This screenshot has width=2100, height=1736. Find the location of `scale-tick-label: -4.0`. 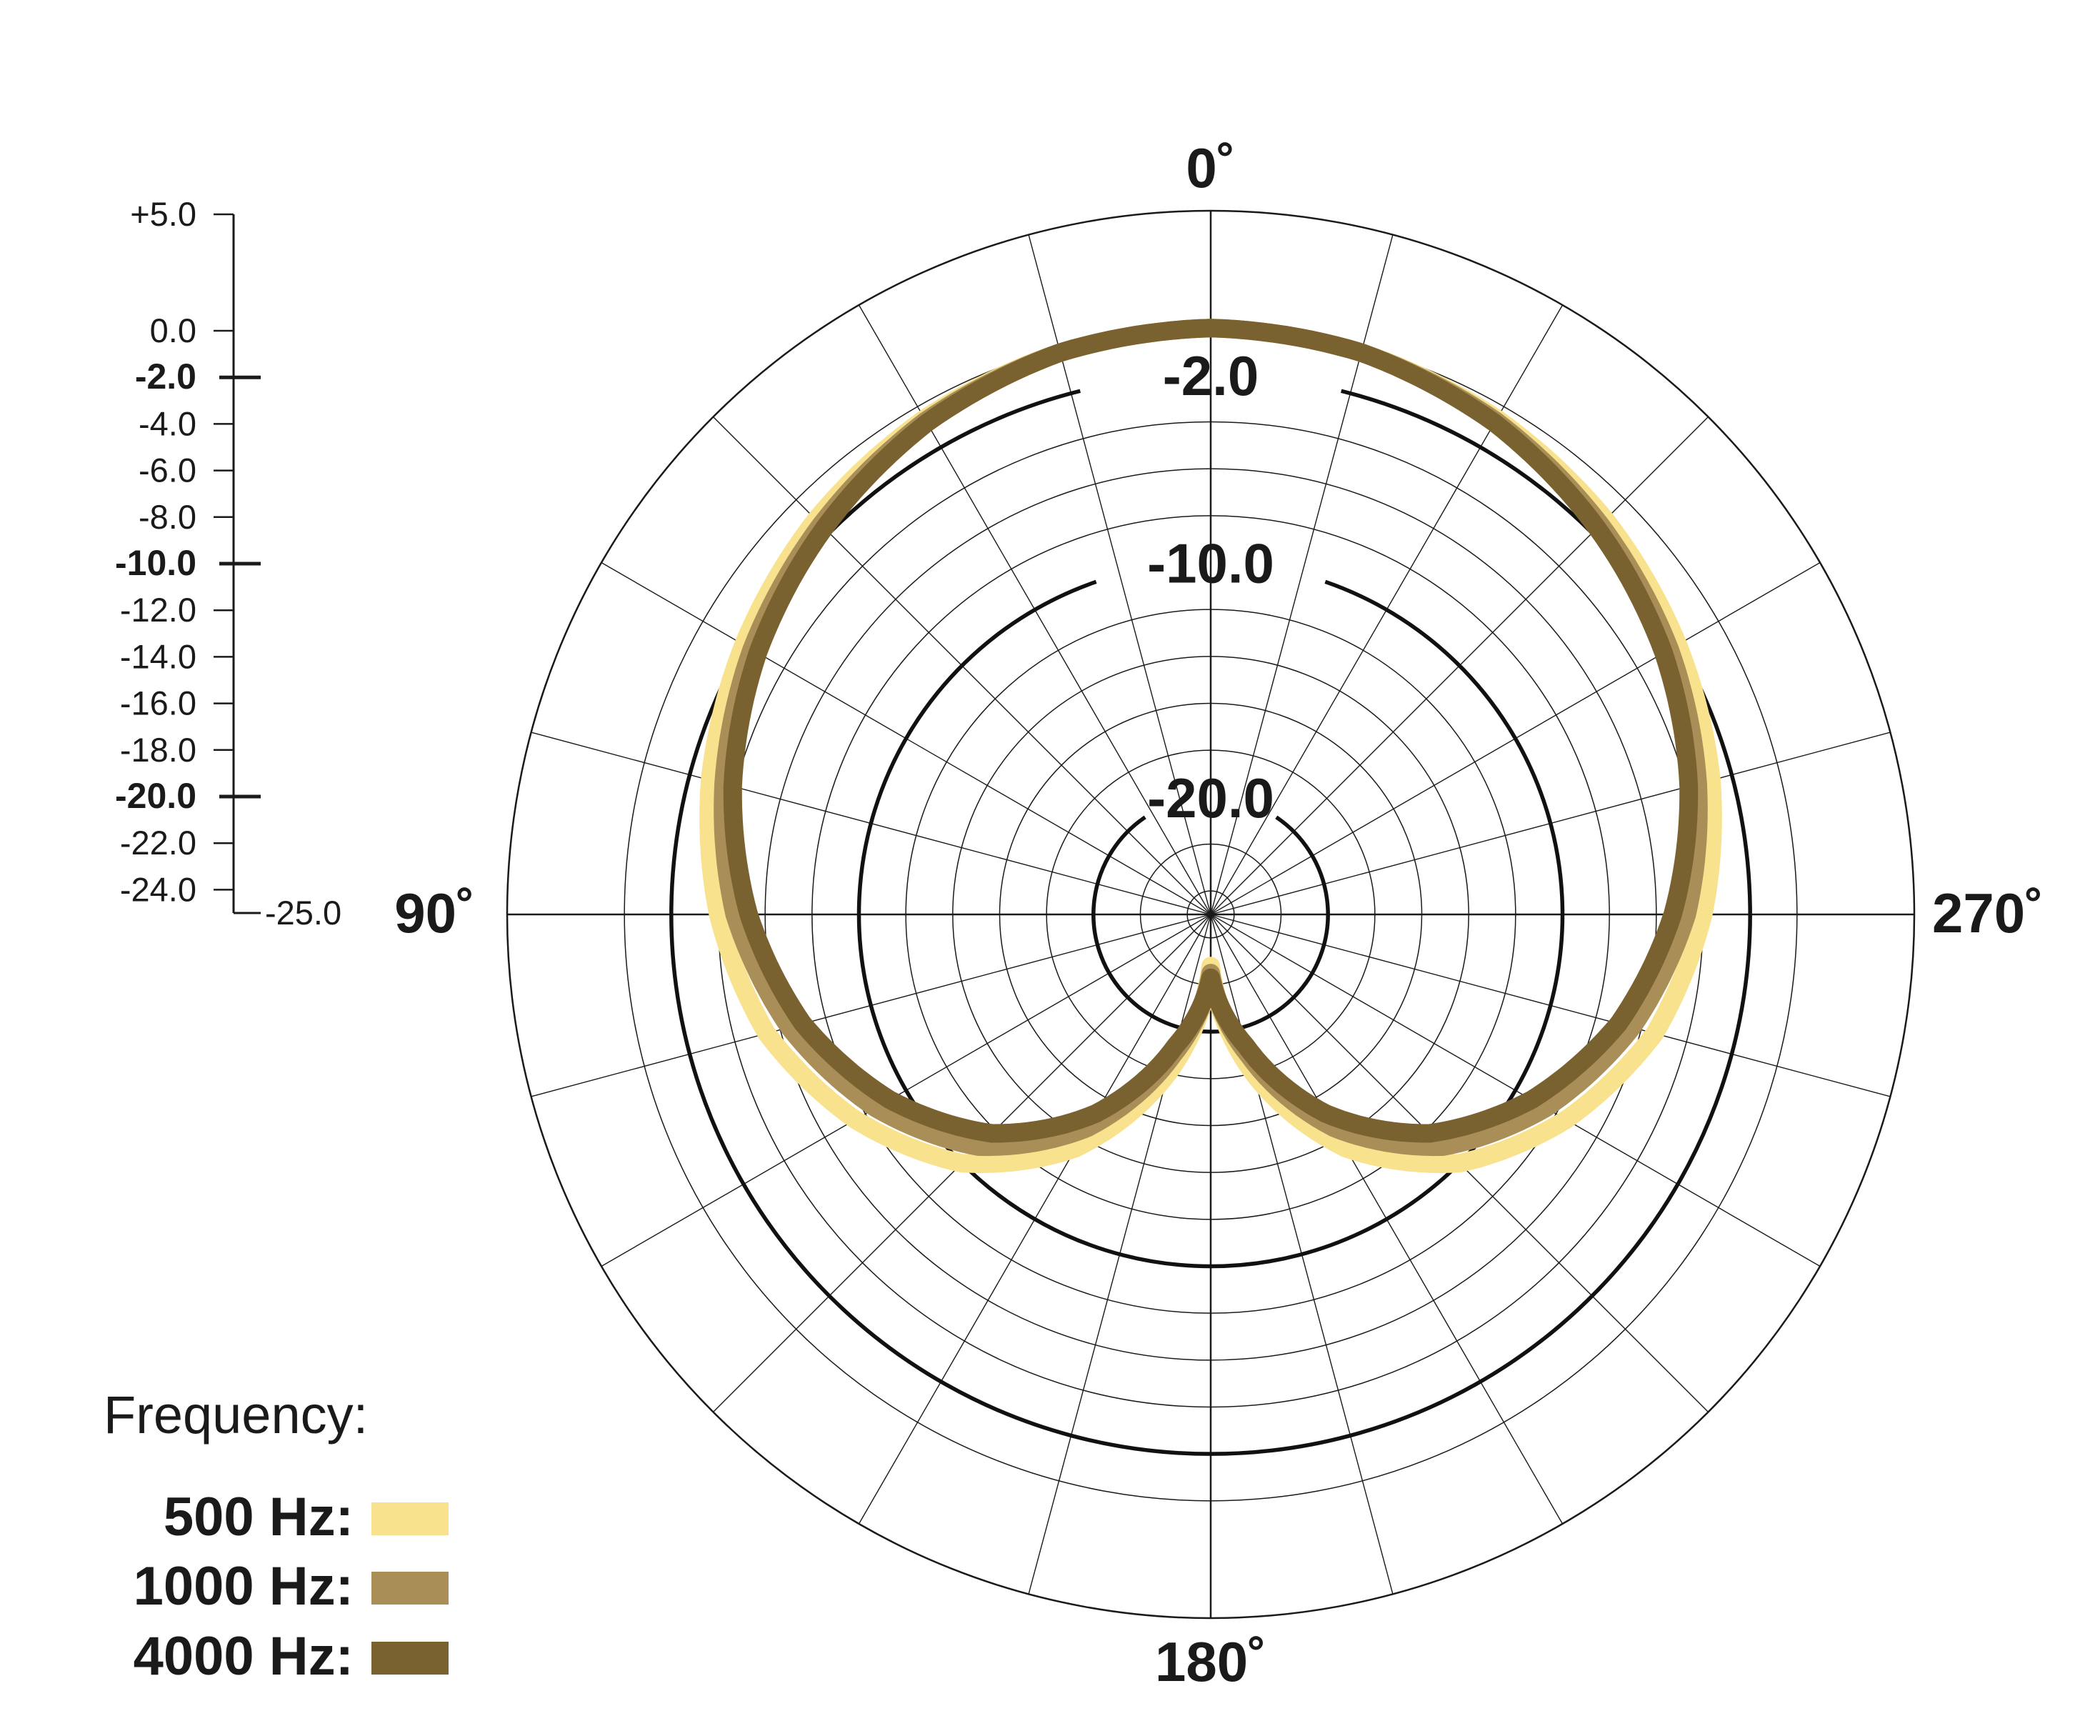

scale-tick-label: -4.0 is located at coordinates (167, 423).